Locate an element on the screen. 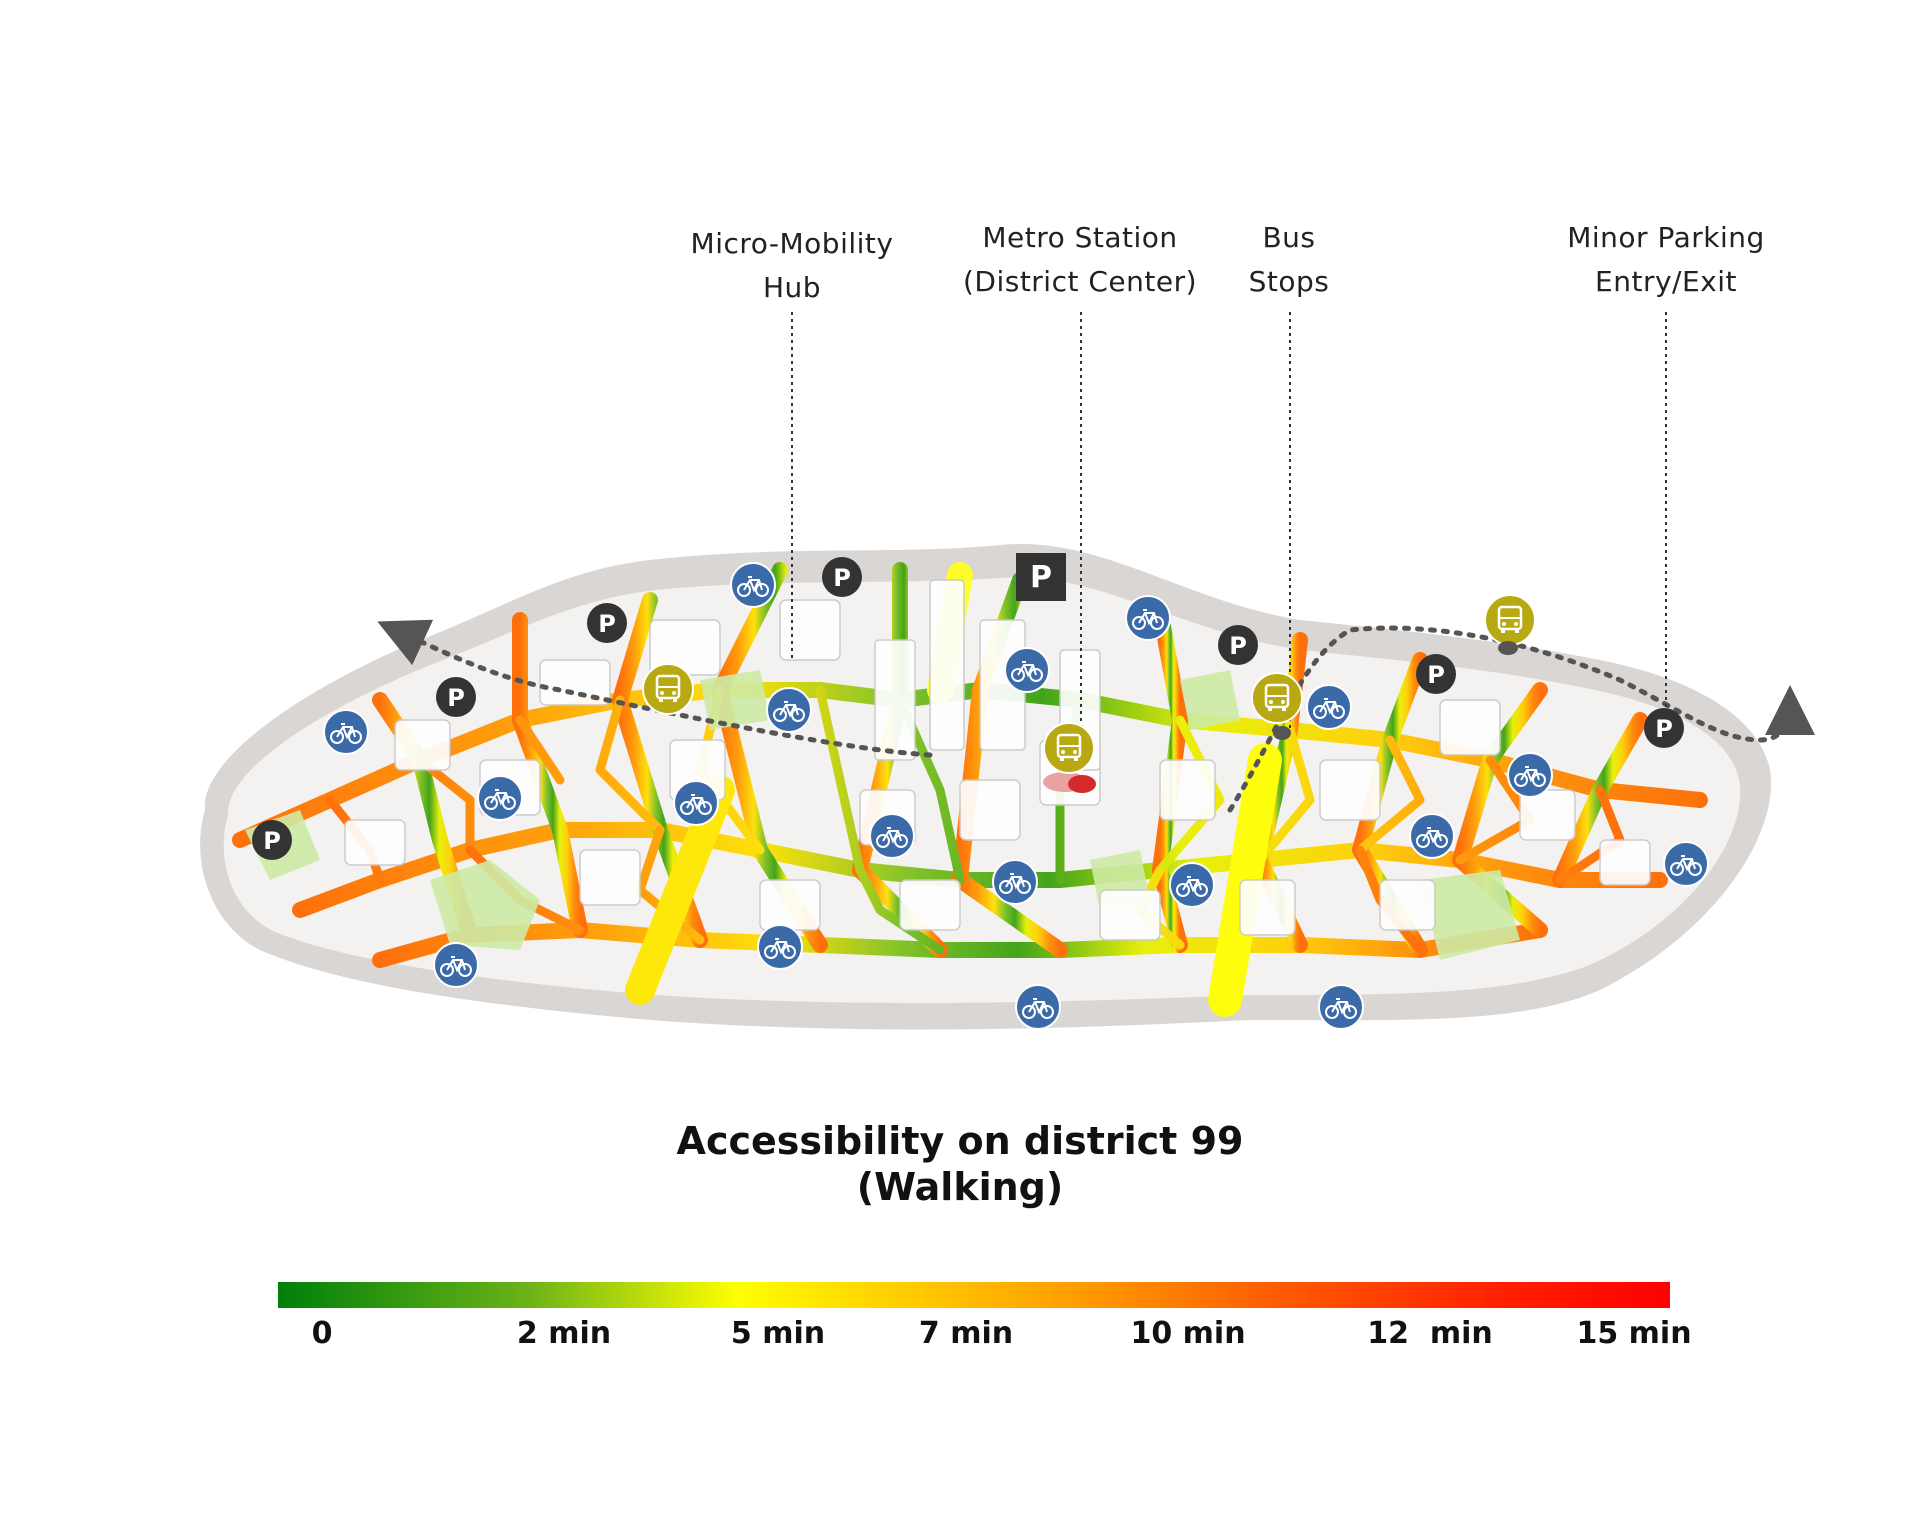  legend-tick: 2 min is located at coordinates (564, 1333).